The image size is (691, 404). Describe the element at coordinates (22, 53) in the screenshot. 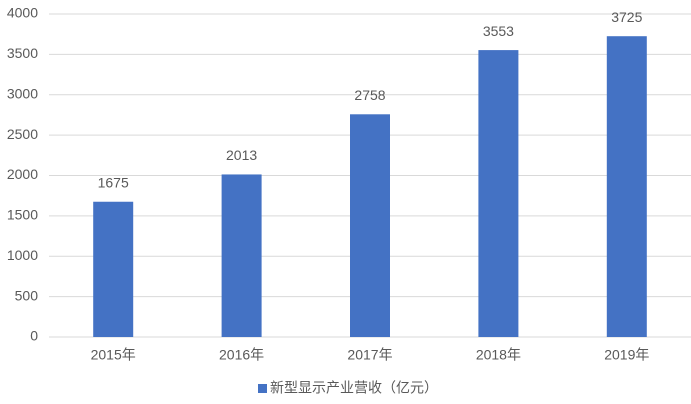

I see `y-tick-label: 3500` at that location.